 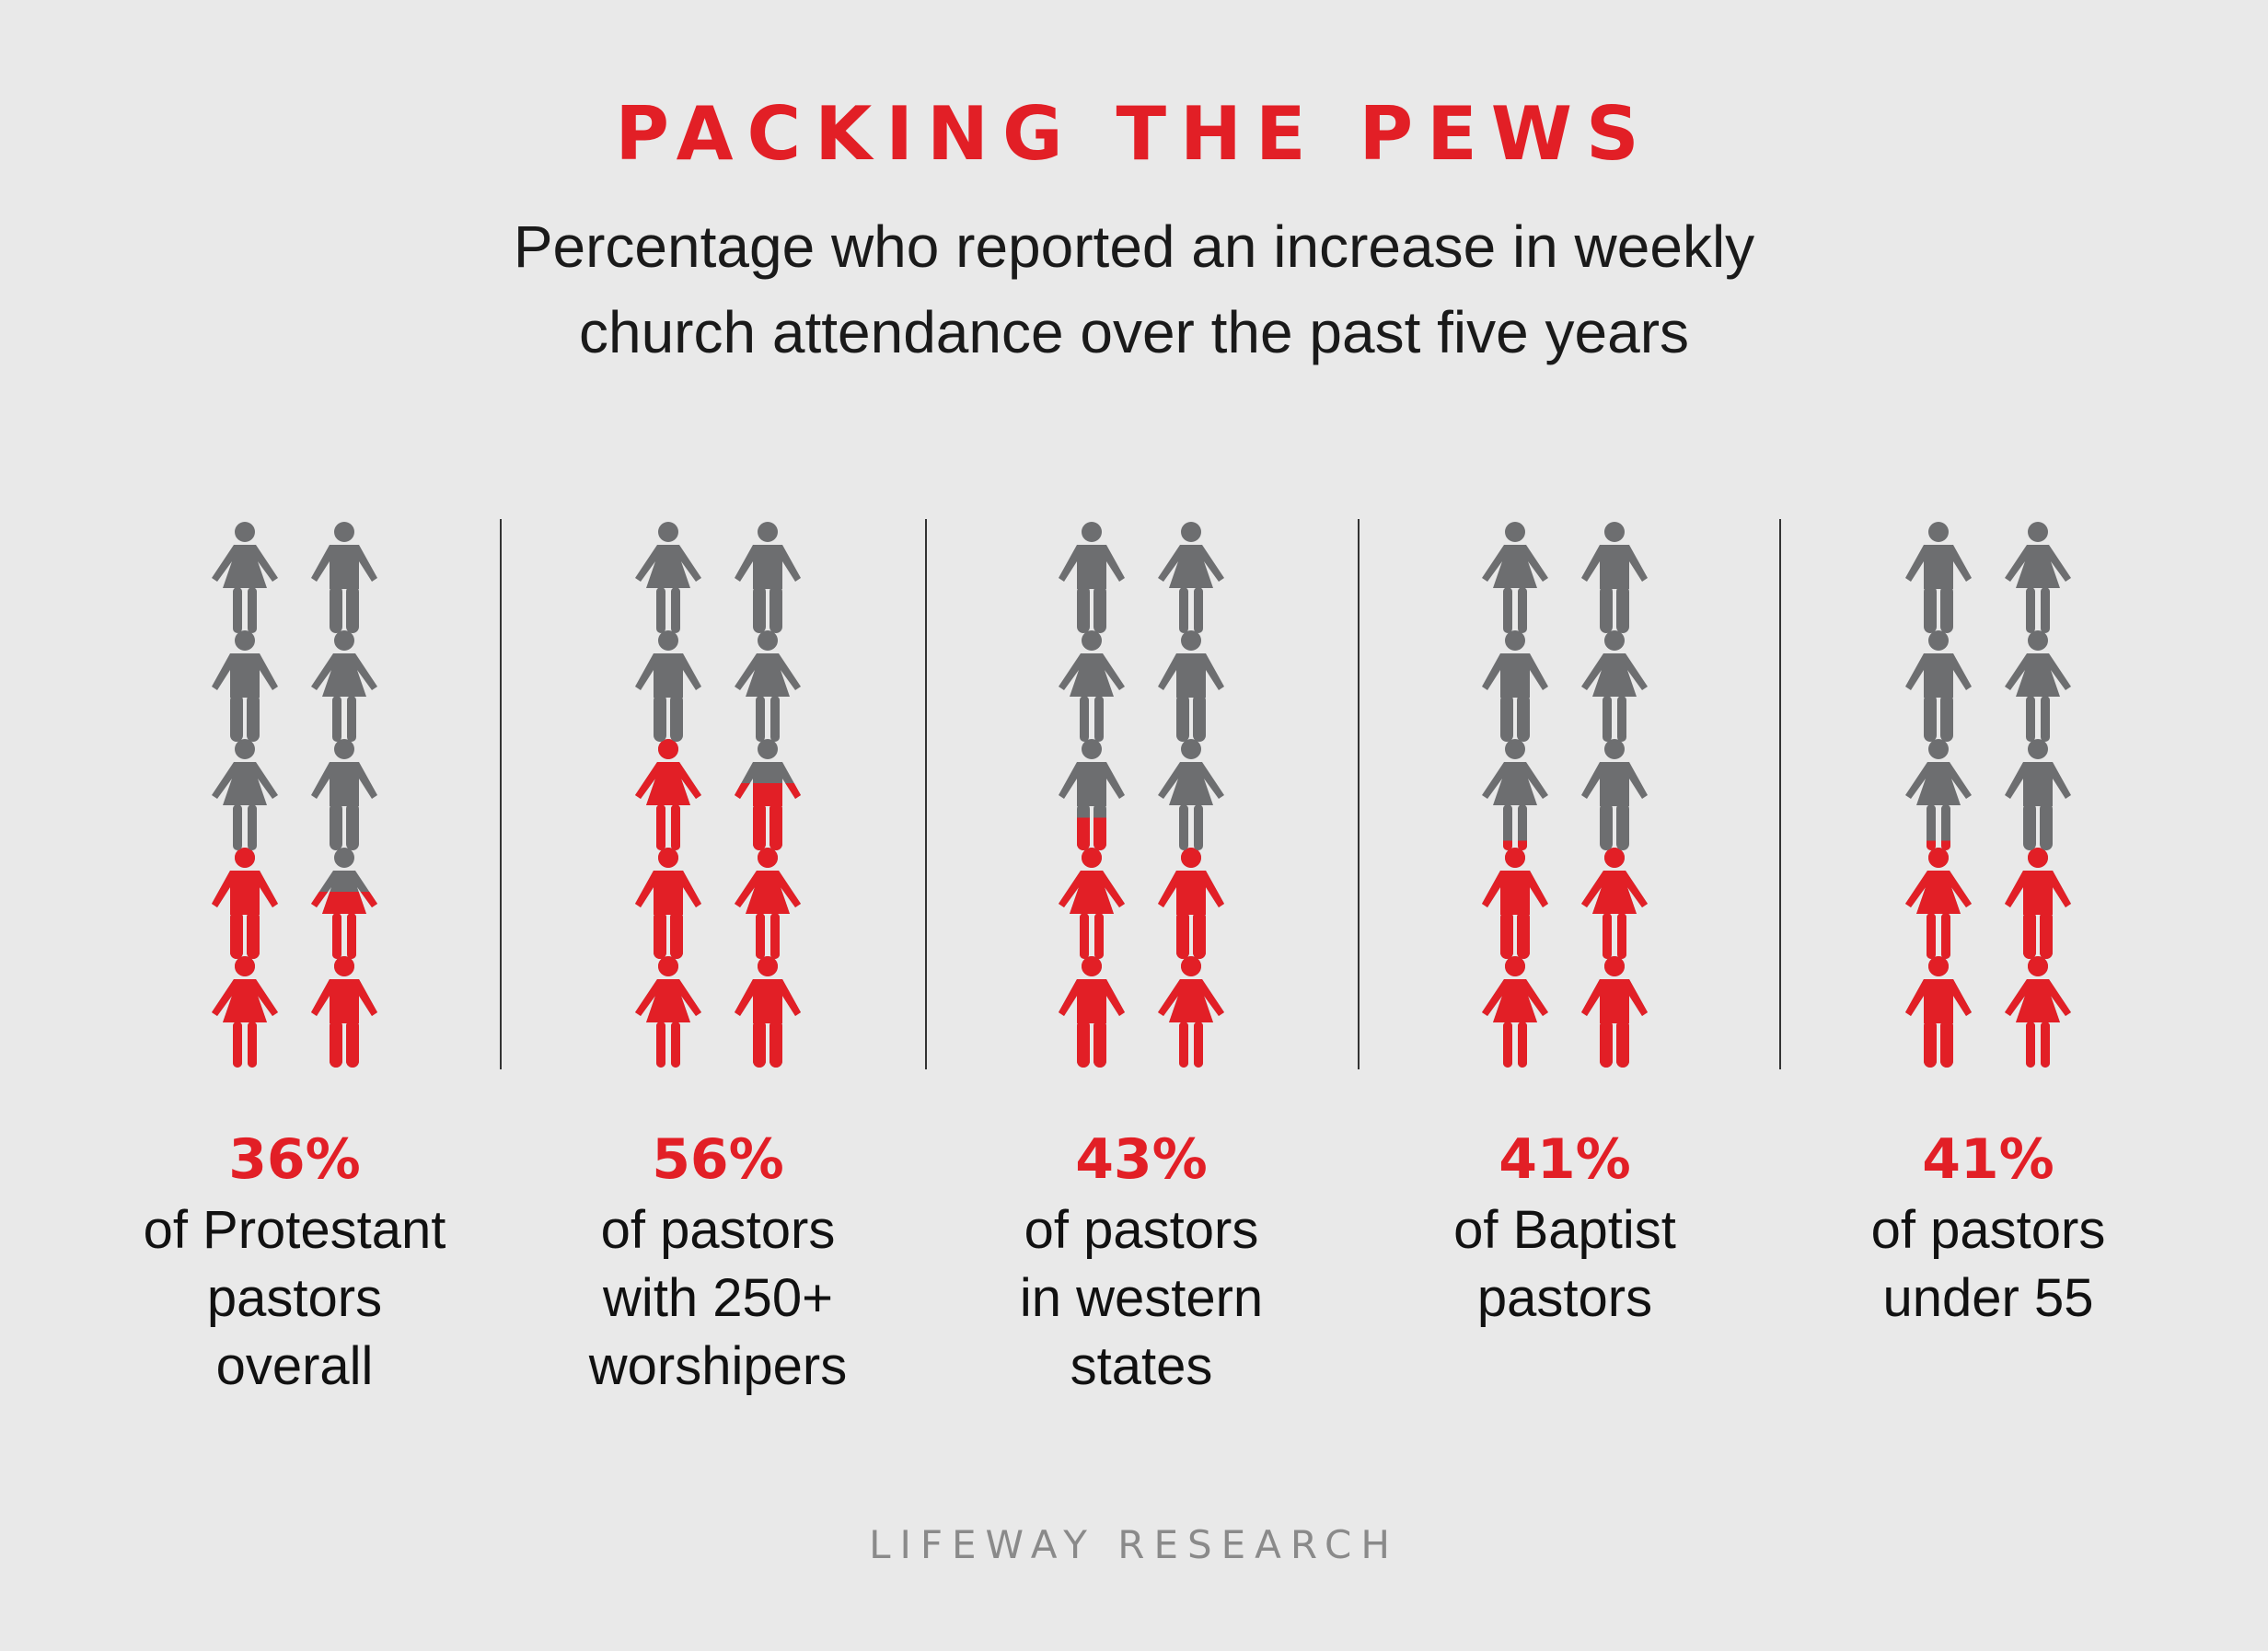 What do you see at coordinates (1141, 1366) in the screenshot?
I see `column-description-line: states` at bounding box center [1141, 1366].